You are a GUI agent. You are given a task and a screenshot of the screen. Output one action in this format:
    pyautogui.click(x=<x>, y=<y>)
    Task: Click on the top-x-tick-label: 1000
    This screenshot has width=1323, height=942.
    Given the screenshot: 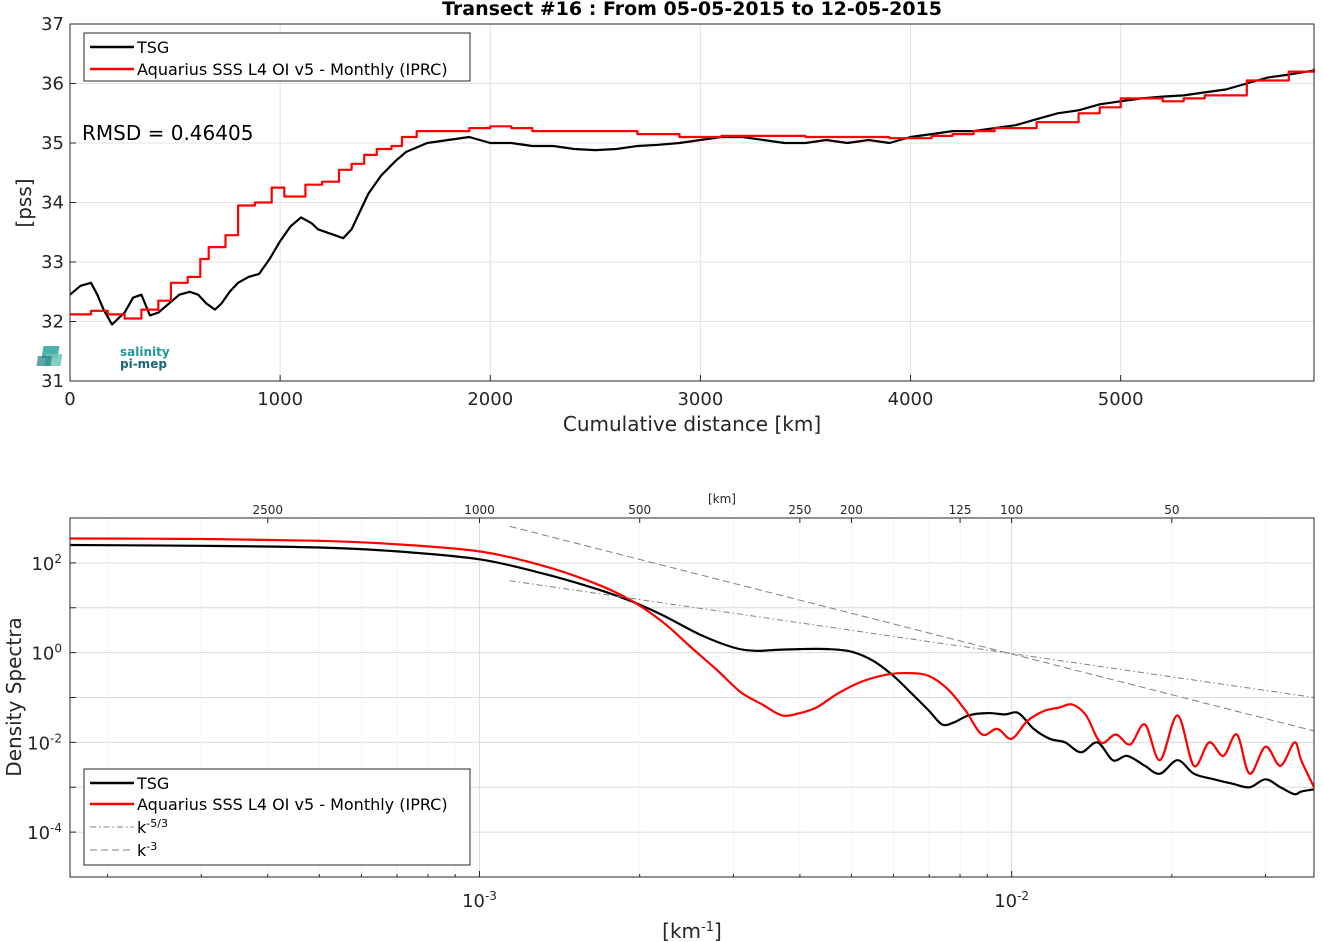 What is the action you would take?
    pyautogui.click(x=280, y=399)
    